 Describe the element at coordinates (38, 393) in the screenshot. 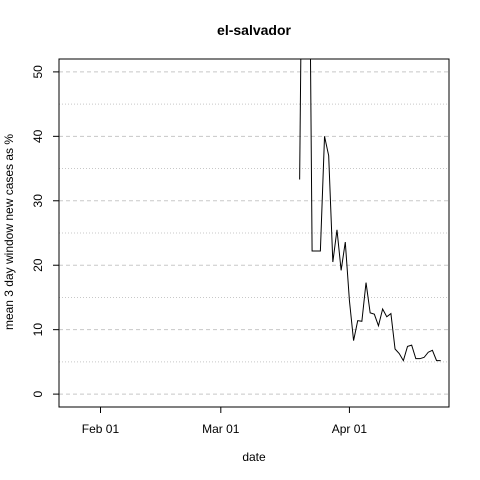

I see `y-tick-label: 0` at that location.